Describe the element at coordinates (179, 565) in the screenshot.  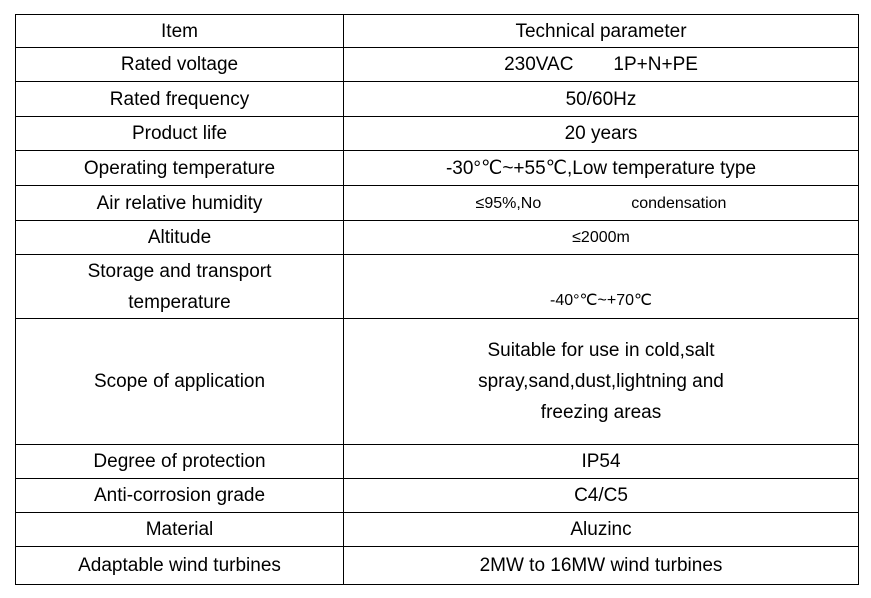
I see `item-cell: Adaptable wind turbines` at that location.